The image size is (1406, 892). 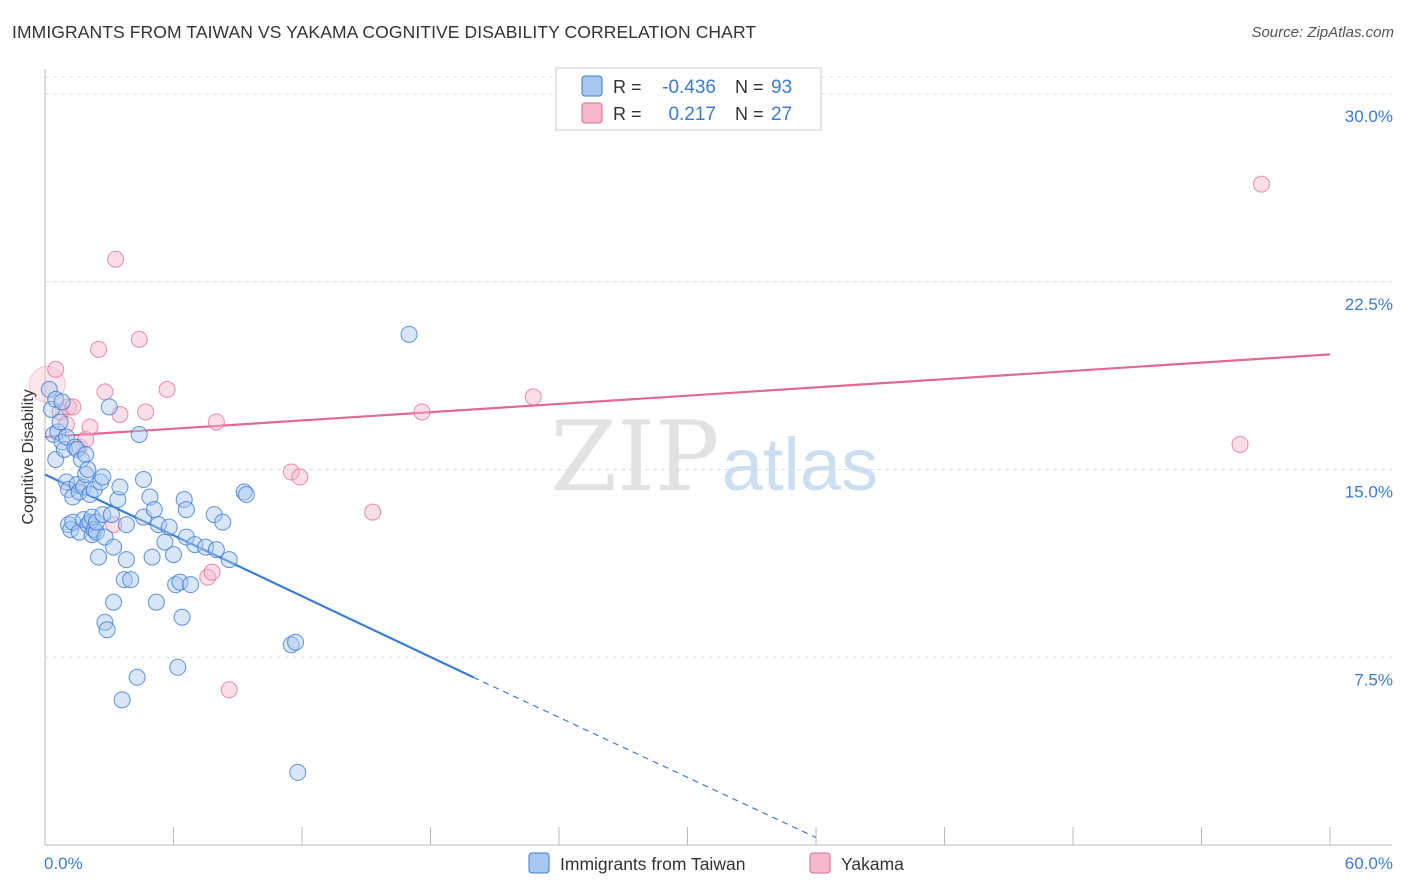 What do you see at coordinates (820, 863) in the screenshot?
I see `series-legend-swatch-yakama` at bounding box center [820, 863].